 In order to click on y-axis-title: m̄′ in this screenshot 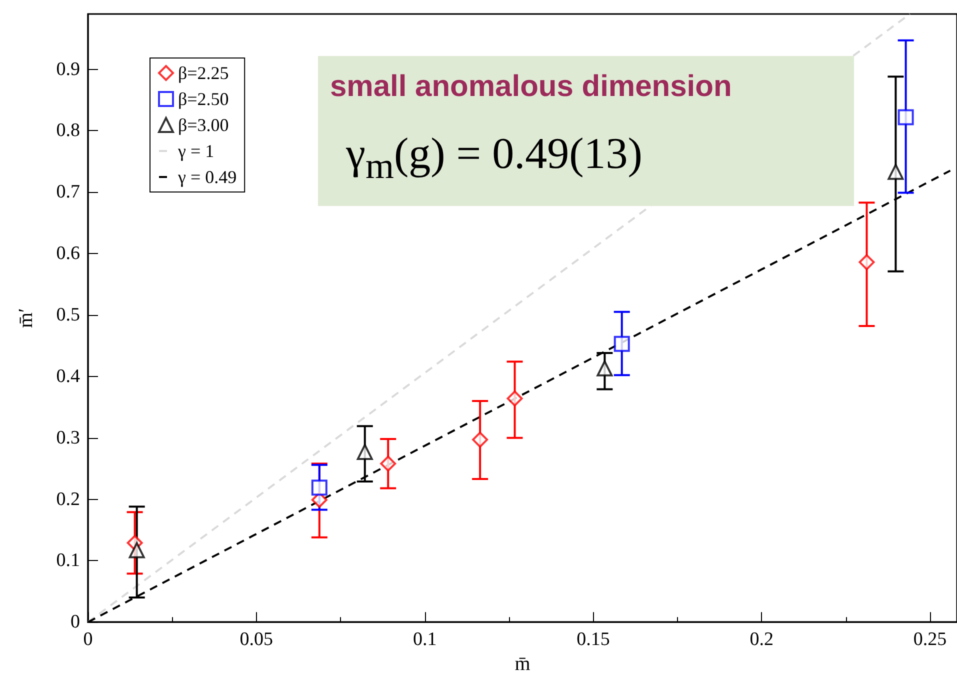, I will do `click(26, 318)`.